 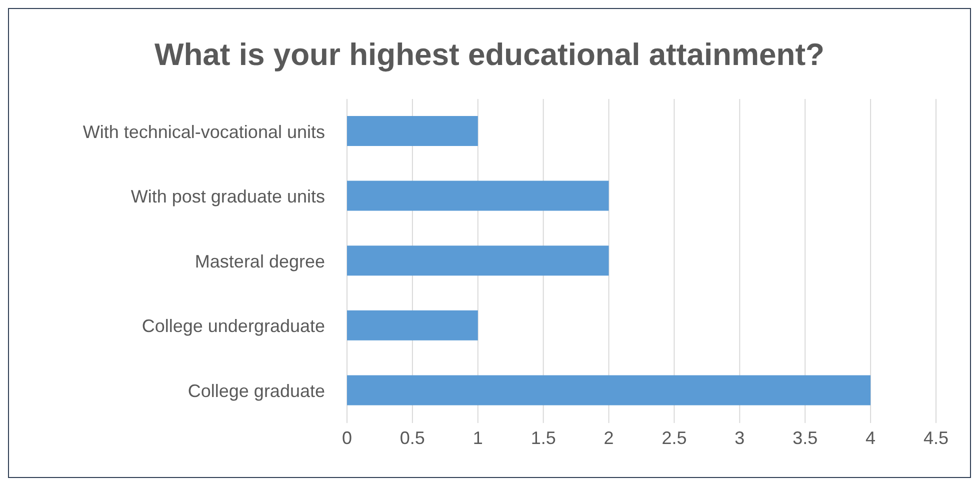 I want to click on x-tick-label: 3.5, so click(x=805, y=438).